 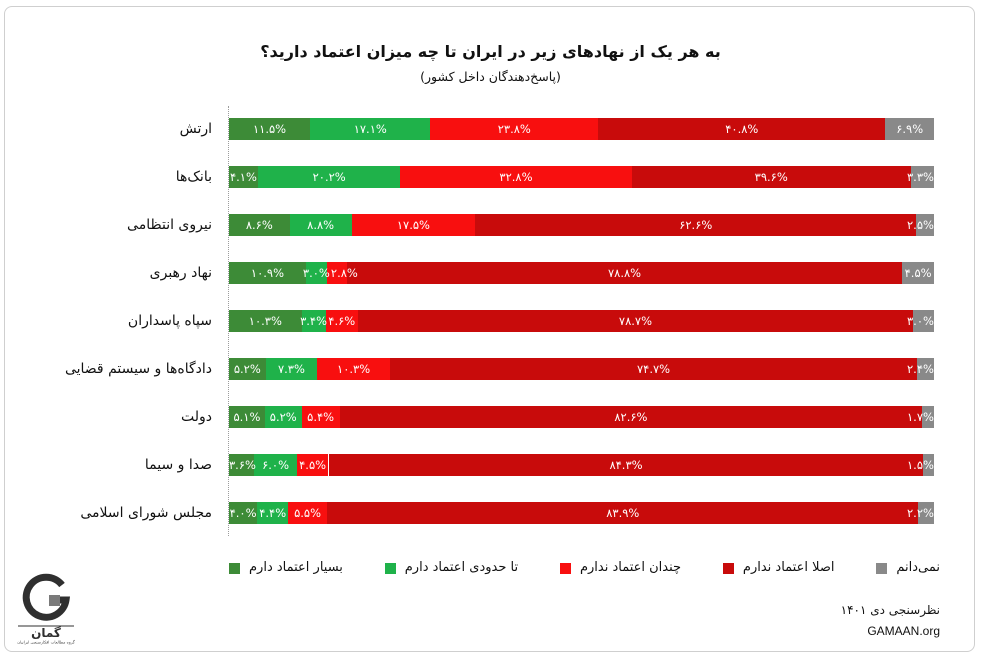 I want to click on data-label-somewhat-trust: ۲۰.۲%, so click(x=329, y=177).